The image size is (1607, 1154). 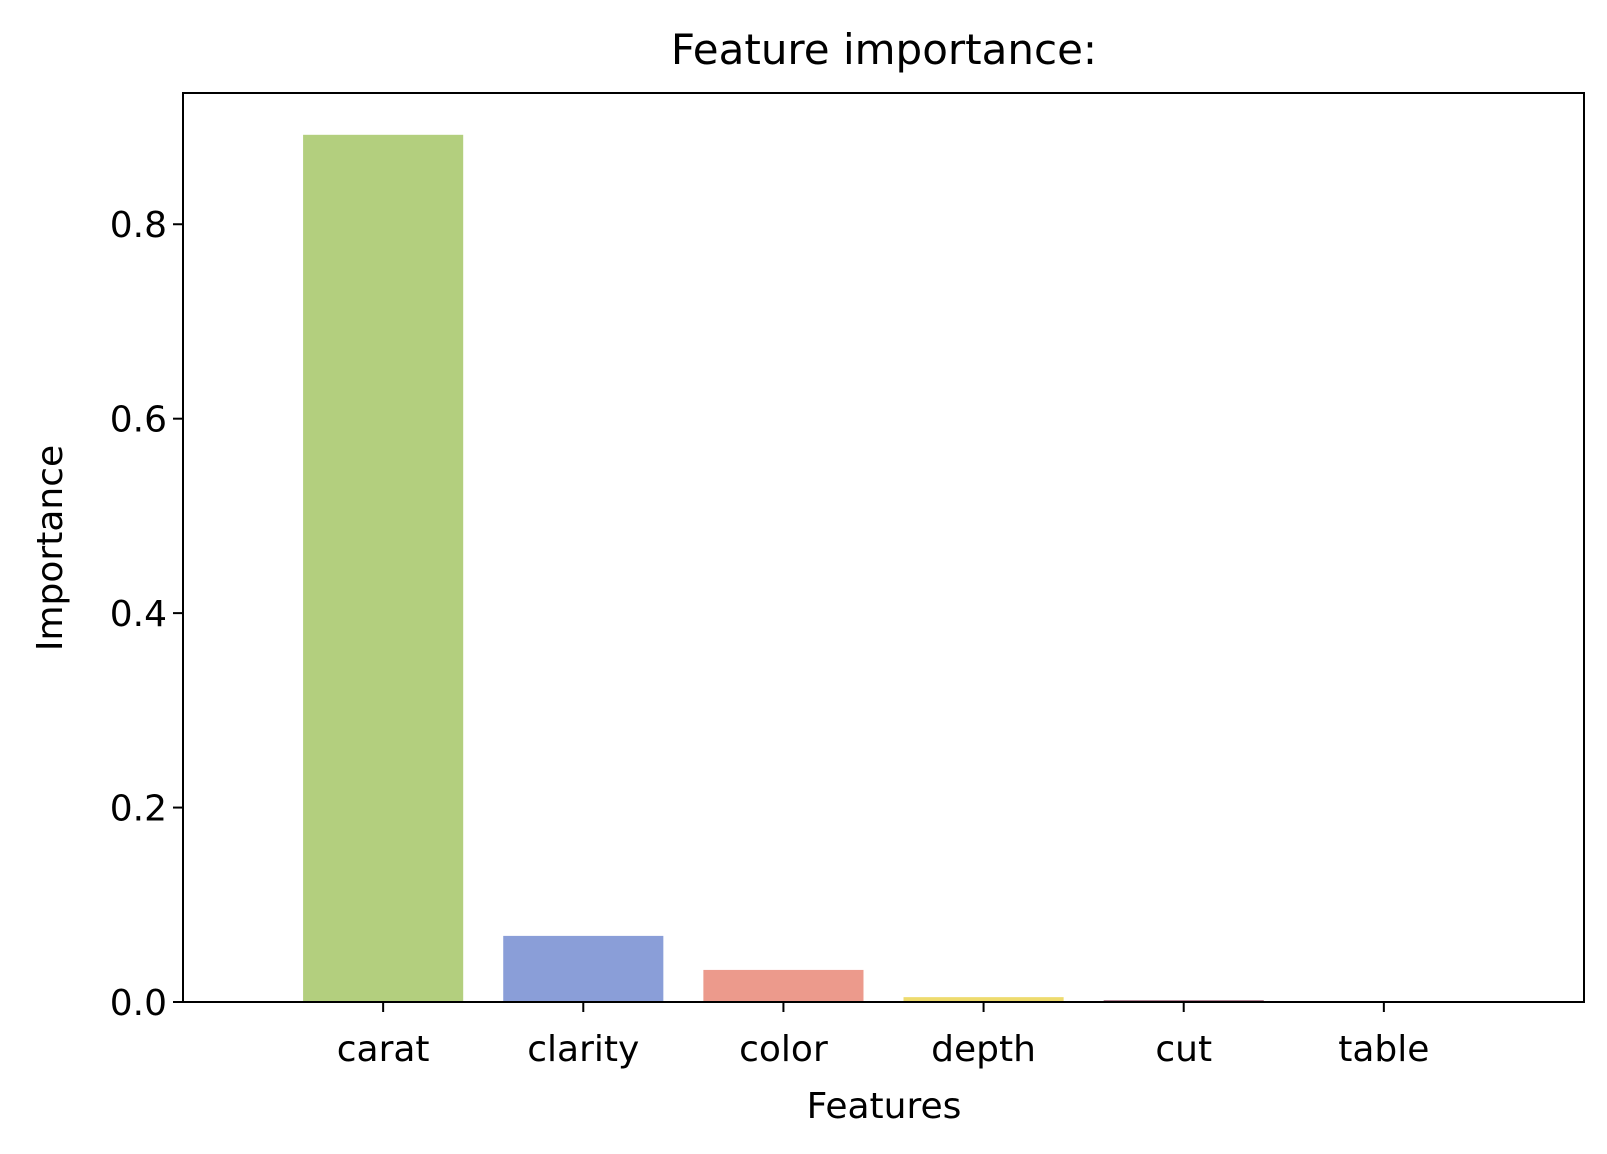 What do you see at coordinates (583, 968) in the screenshot?
I see `bar-clarity` at bounding box center [583, 968].